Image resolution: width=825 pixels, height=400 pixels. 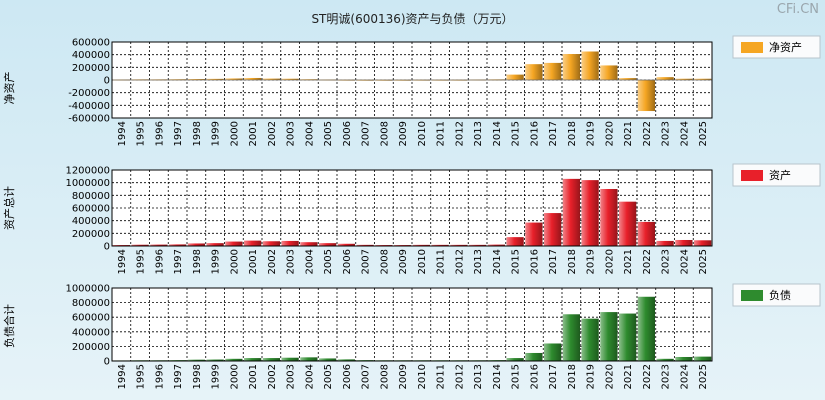 What do you see at coordinates (89, 119) in the screenshot?
I see `y-tick-label: -600000` at bounding box center [89, 119].